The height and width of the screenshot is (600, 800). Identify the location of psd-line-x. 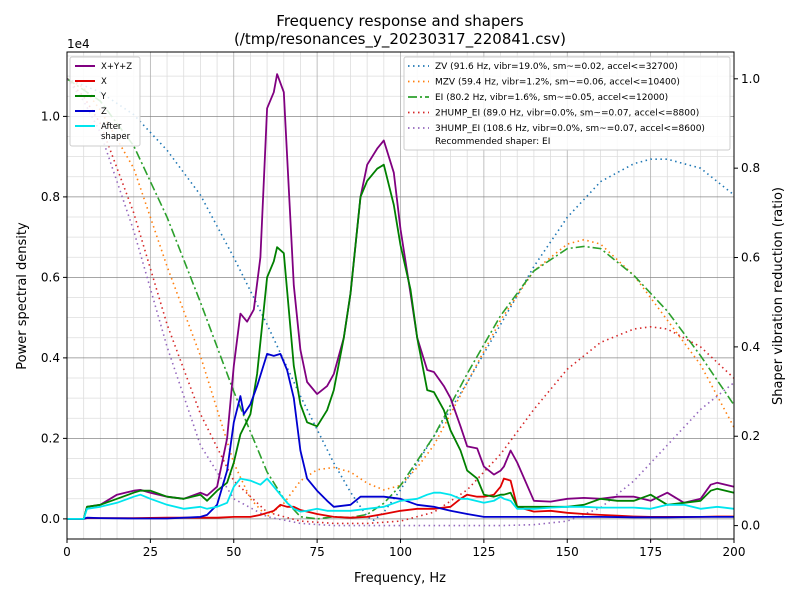
(400, 498).